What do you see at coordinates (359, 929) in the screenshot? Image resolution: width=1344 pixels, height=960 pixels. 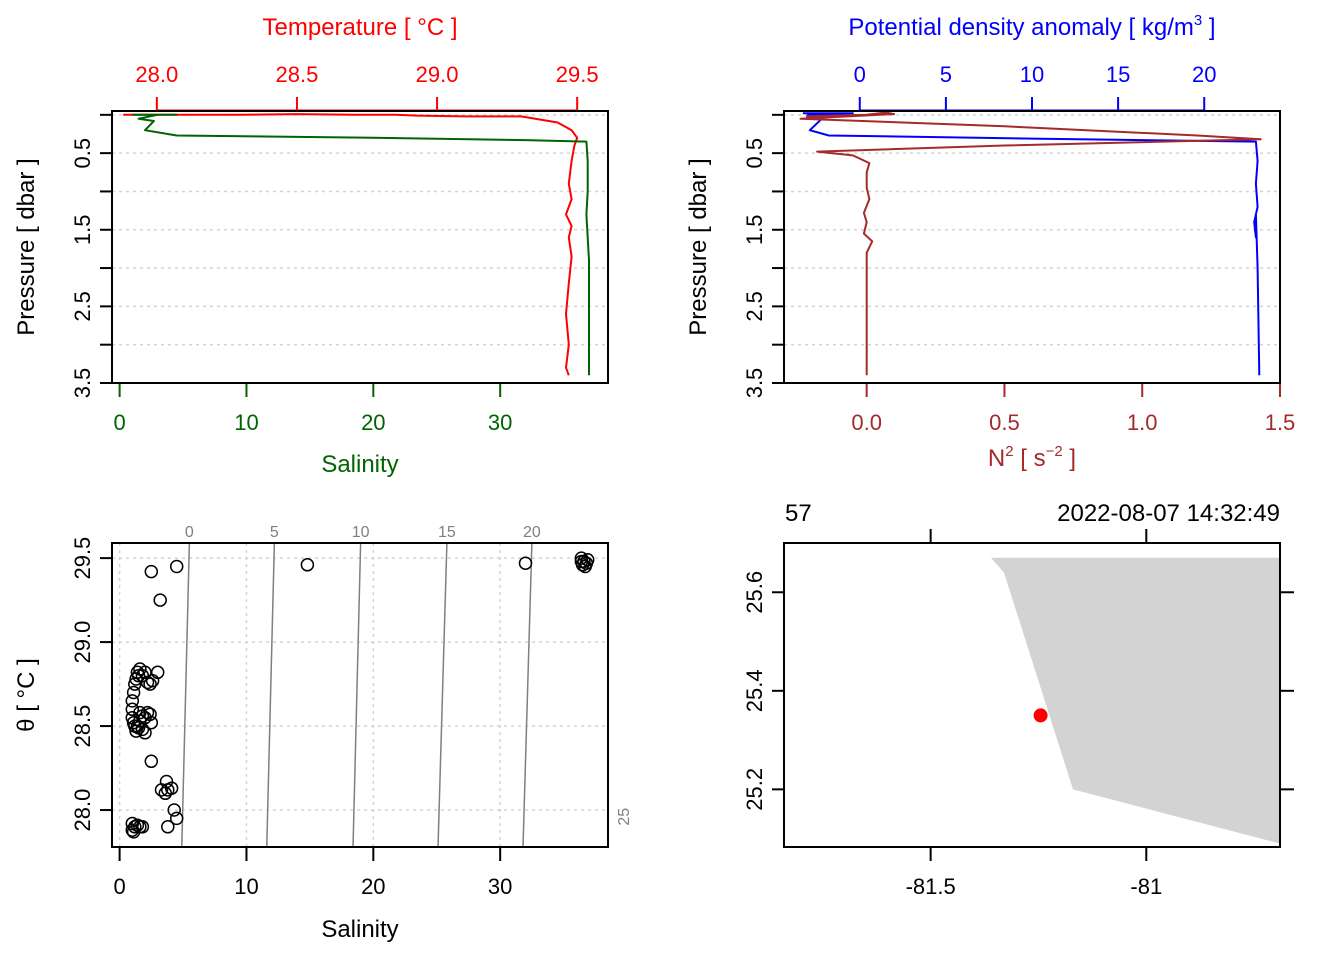 I see `x-axis-title: Salinity` at bounding box center [359, 929].